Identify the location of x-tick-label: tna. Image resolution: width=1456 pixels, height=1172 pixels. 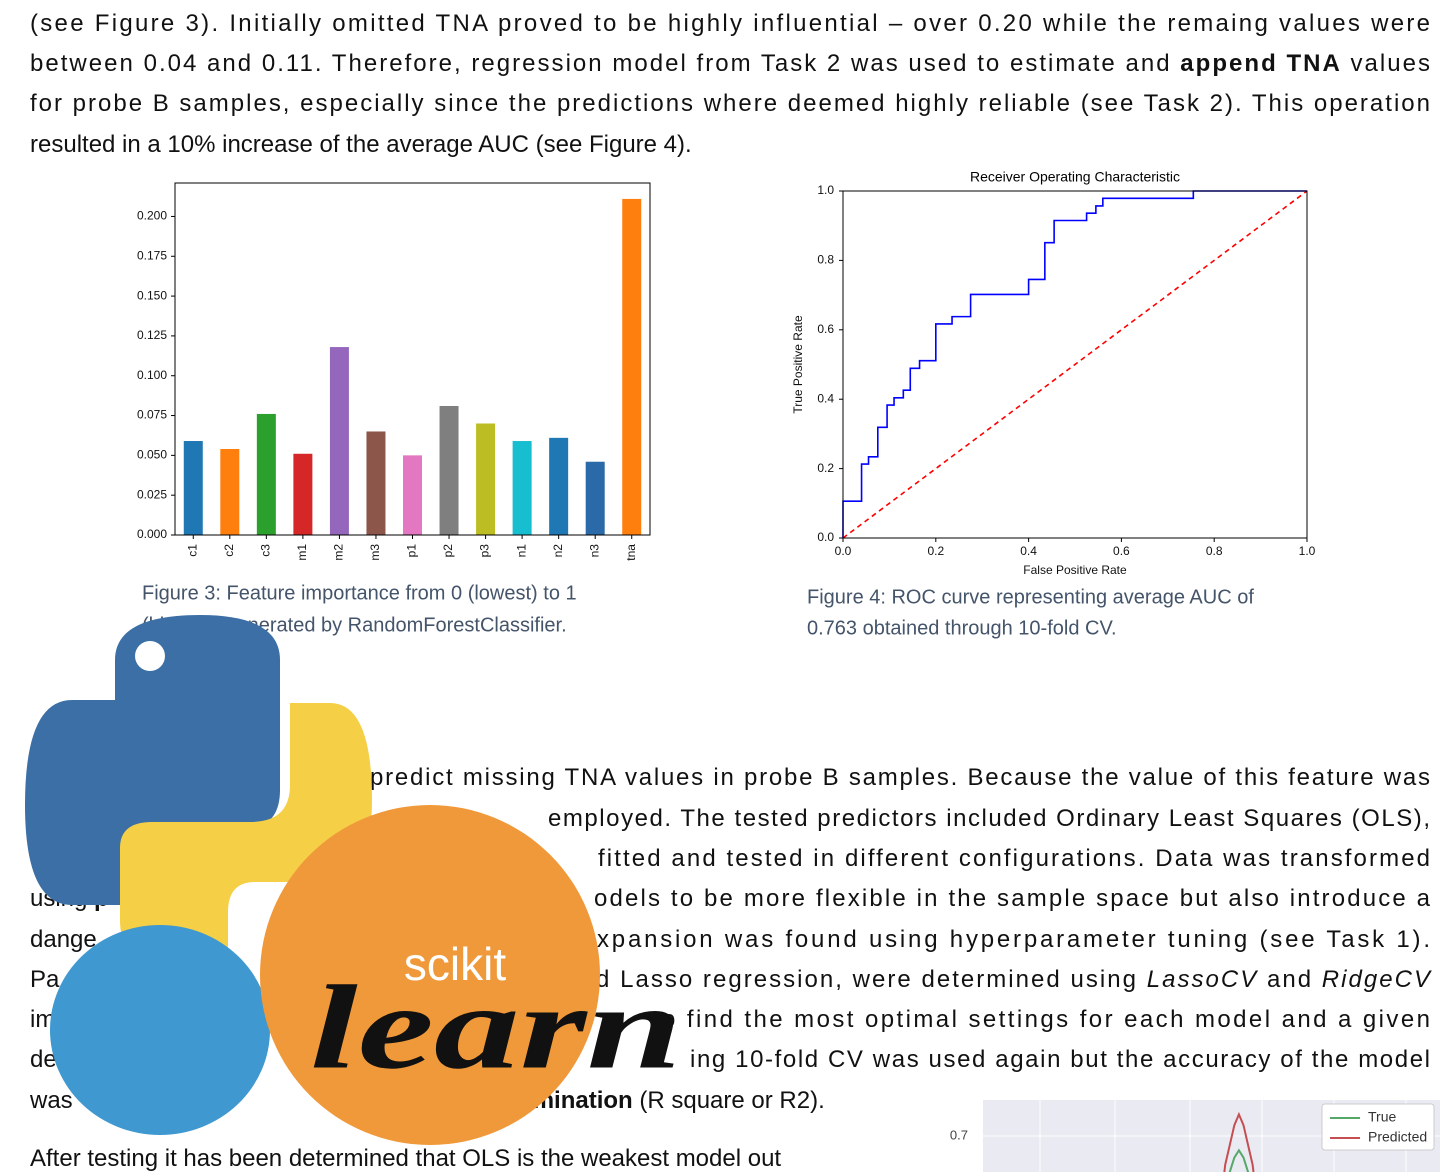
(631, 552).